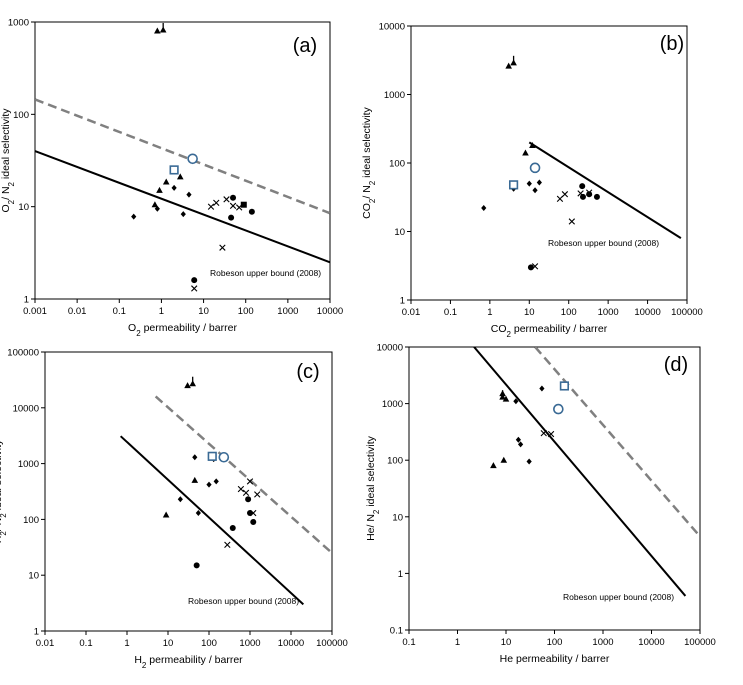 Image resolution: width=743 pixels, height=685 pixels. I want to click on x-axis-label: He permeability / barrer, so click(555, 659).